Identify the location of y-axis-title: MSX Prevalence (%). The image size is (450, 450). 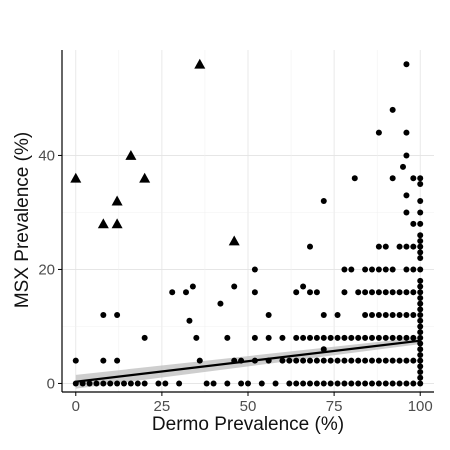
(22, 220).